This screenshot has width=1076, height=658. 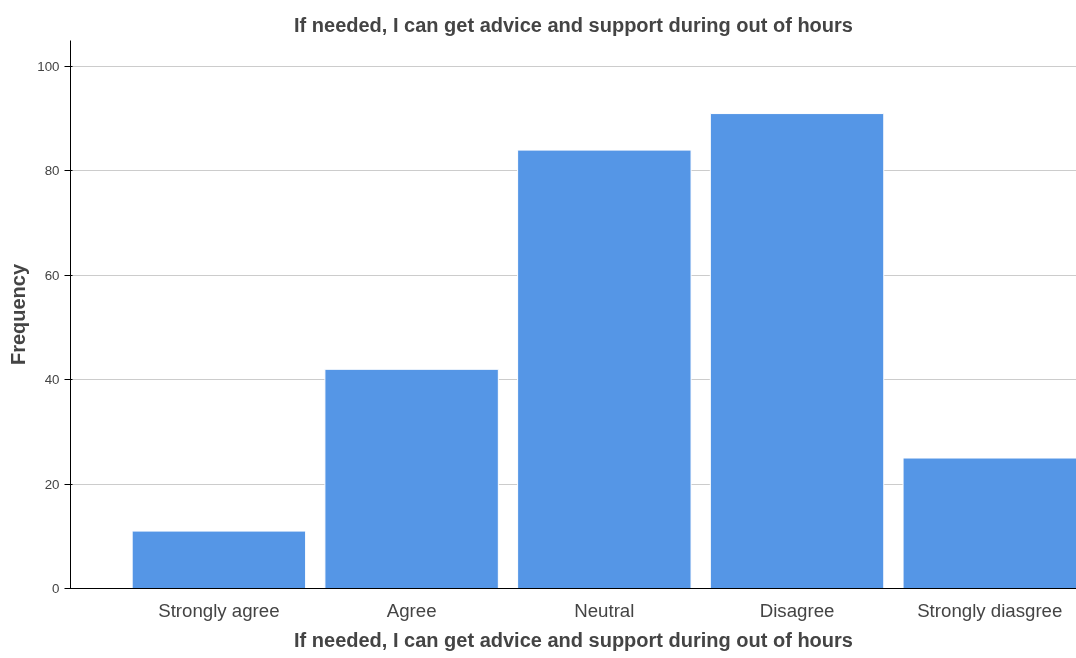 I want to click on chart-title: If needed, I can get advice and support during out of hours, so click(x=573, y=24).